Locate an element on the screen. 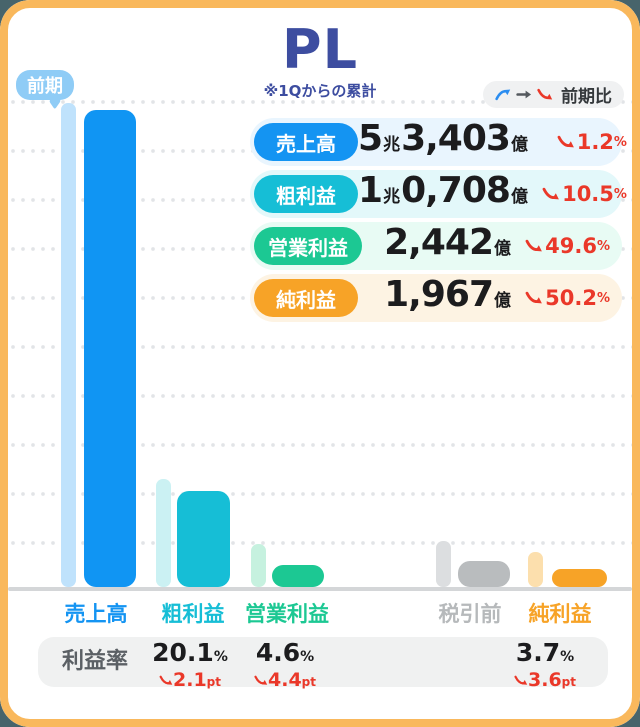 Image resolution: width=640 pixels, height=727 pixels. bar-operating-current is located at coordinates (298, 576).